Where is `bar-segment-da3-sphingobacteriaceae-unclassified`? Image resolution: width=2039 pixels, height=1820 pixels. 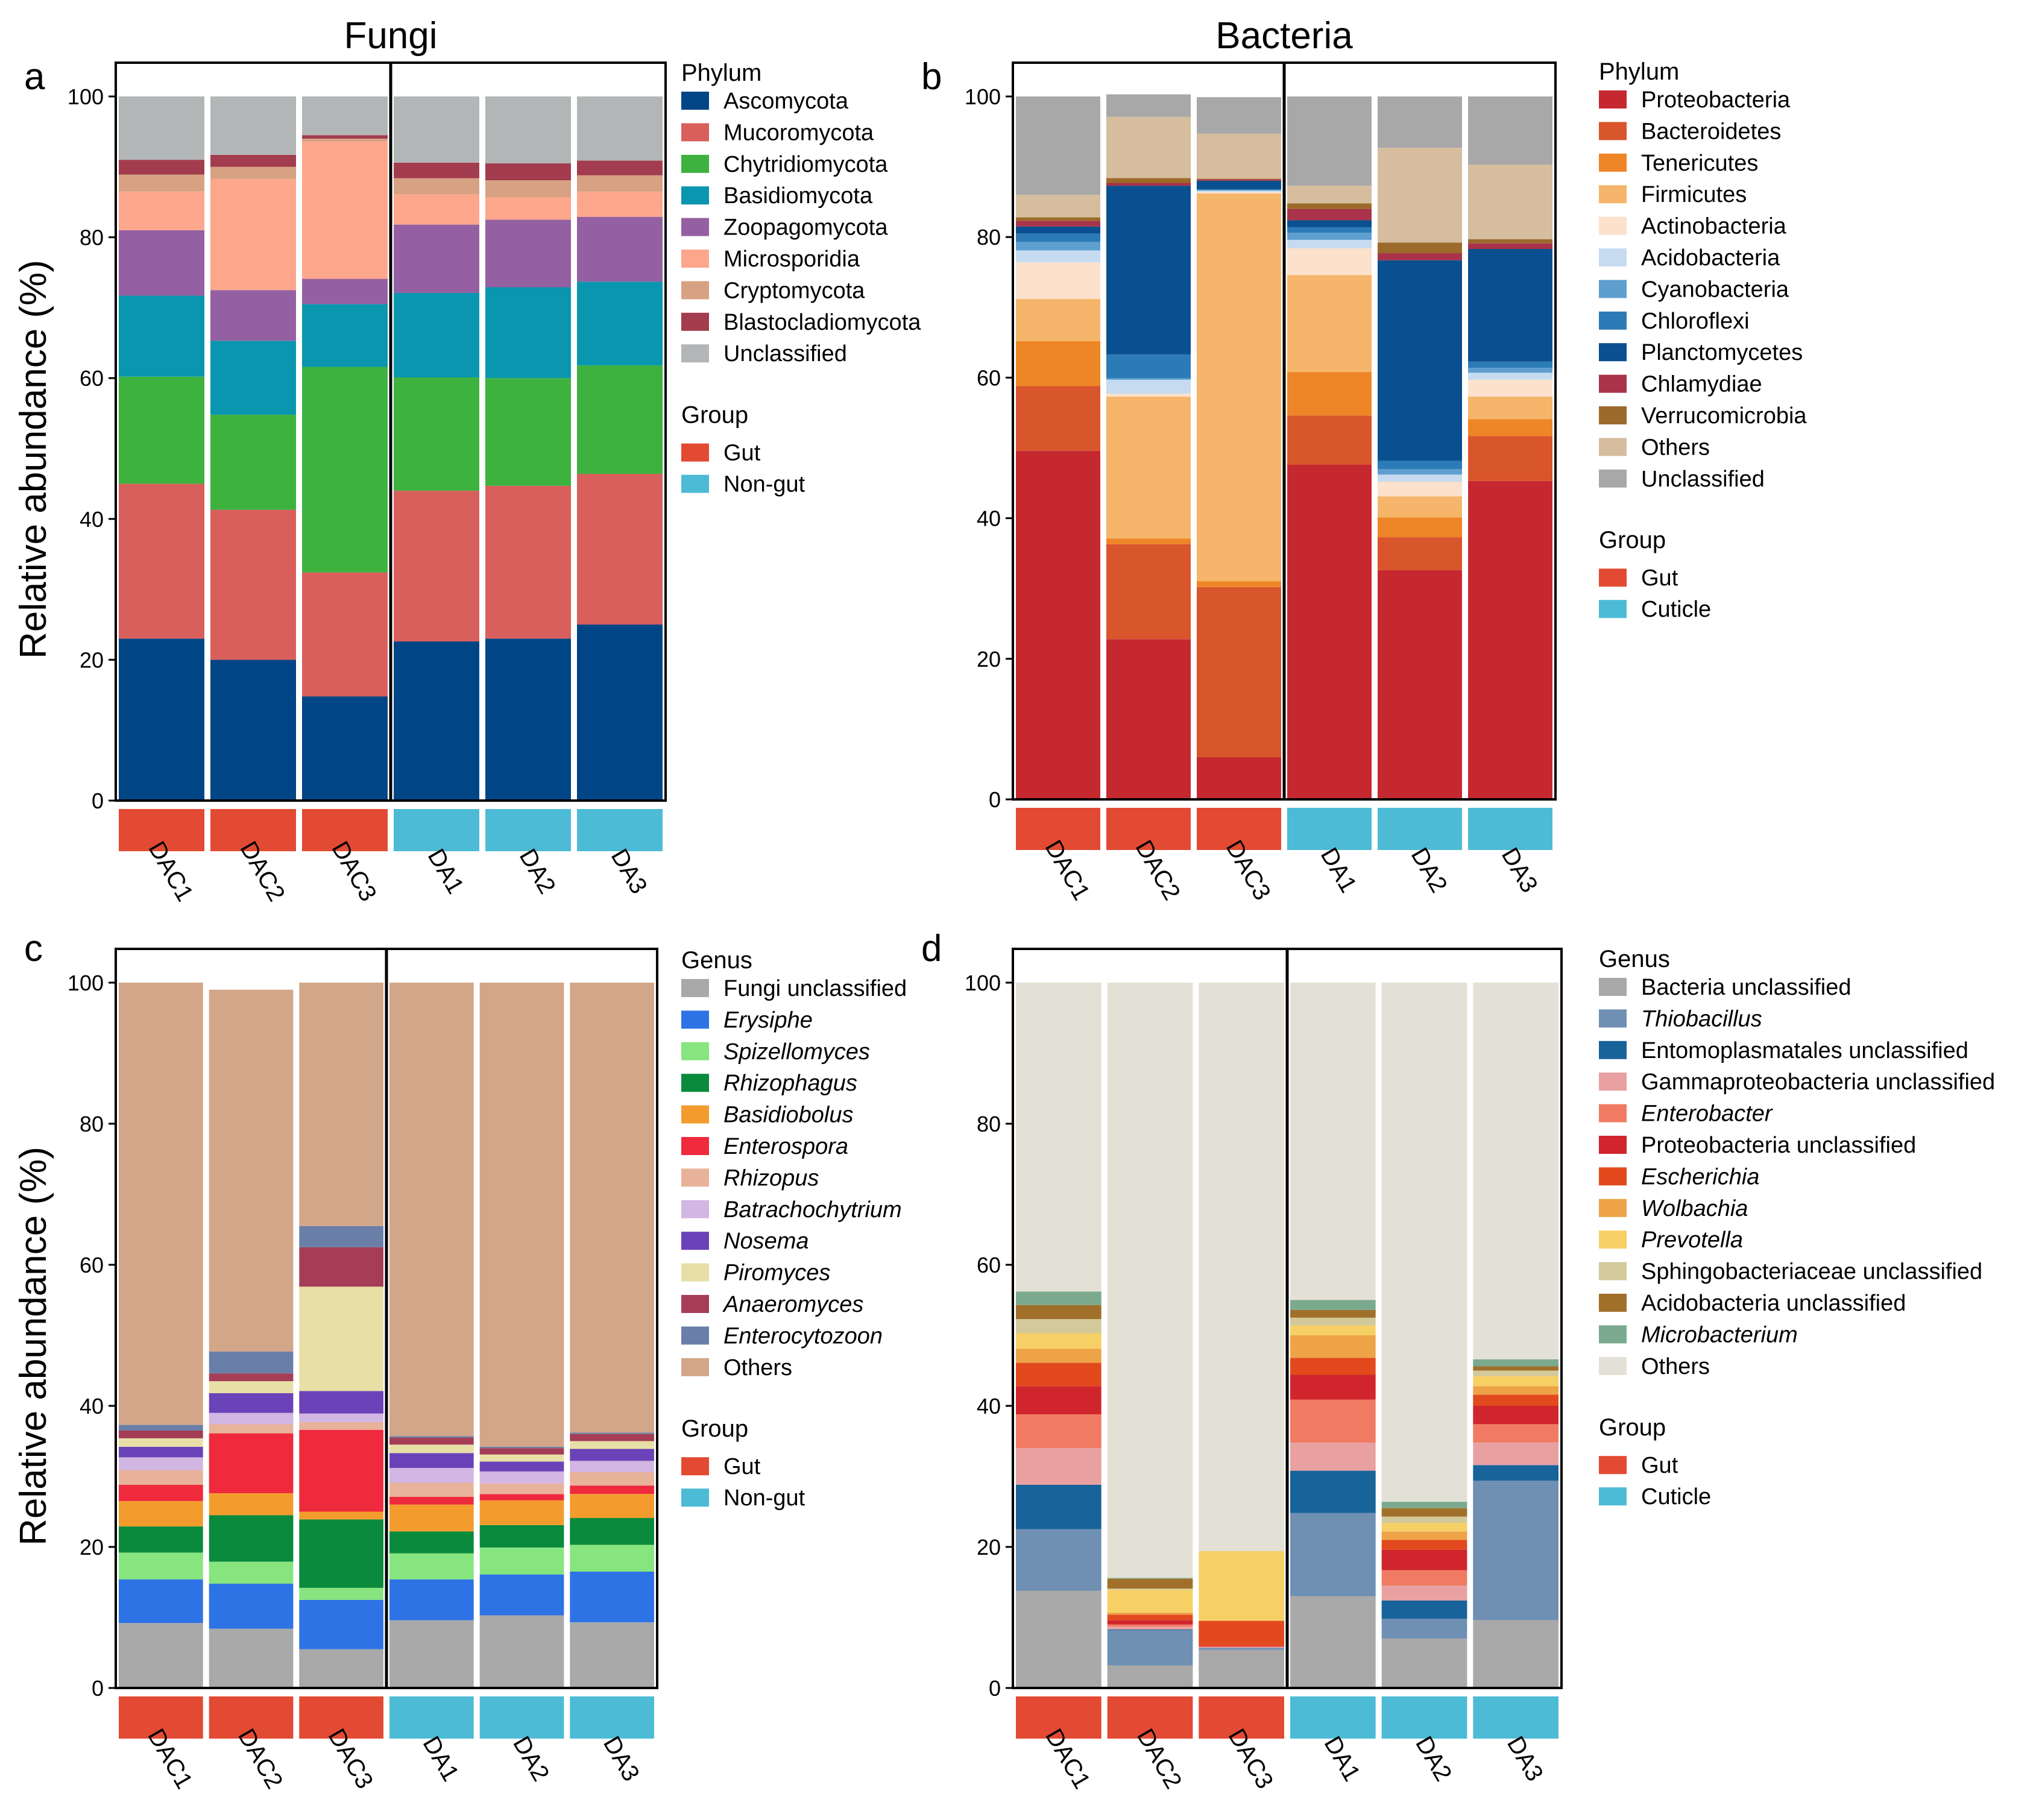
bar-segment-da3-sphingobacteriaceae-unclassified is located at coordinates (1515, 1373).